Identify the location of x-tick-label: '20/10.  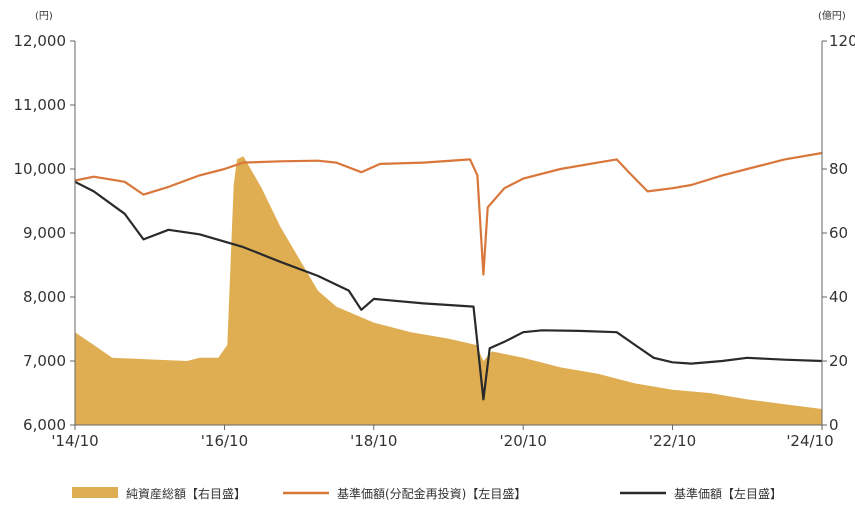
(523, 441).